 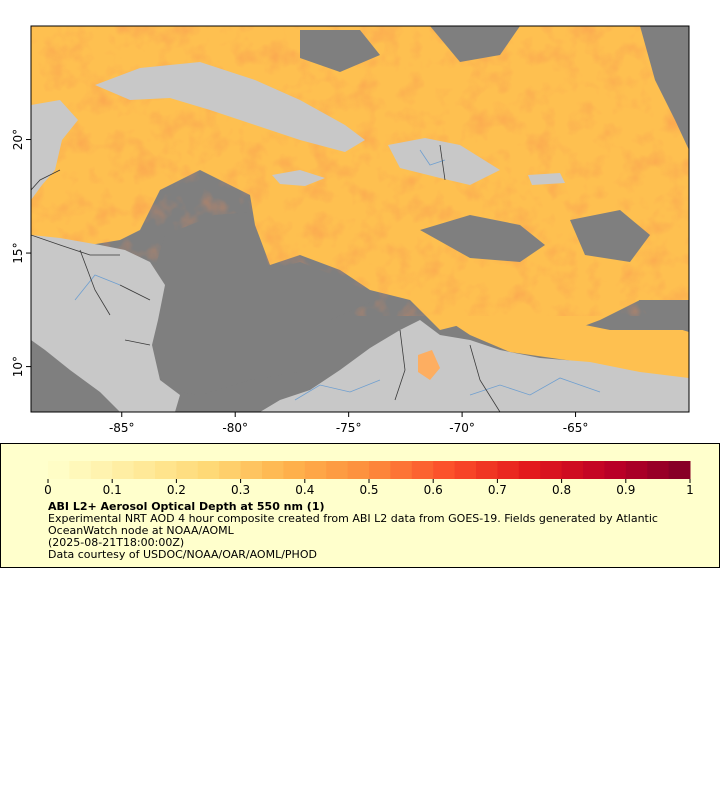 I want to click on colorbar-tick-label: 0.2, so click(x=176, y=490).